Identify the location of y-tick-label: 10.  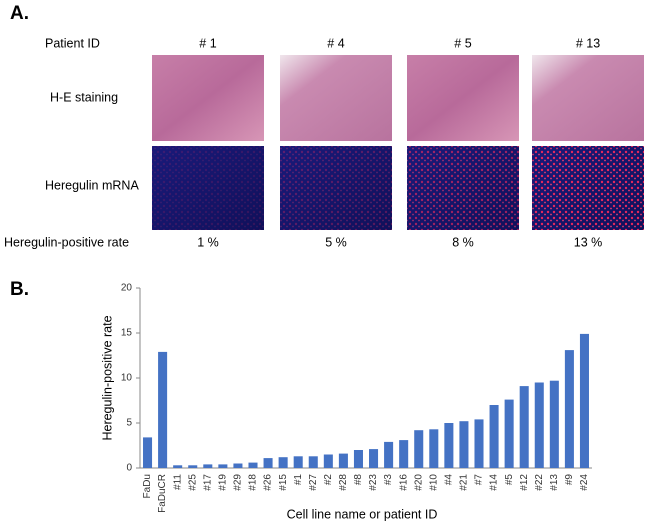
(127, 378).